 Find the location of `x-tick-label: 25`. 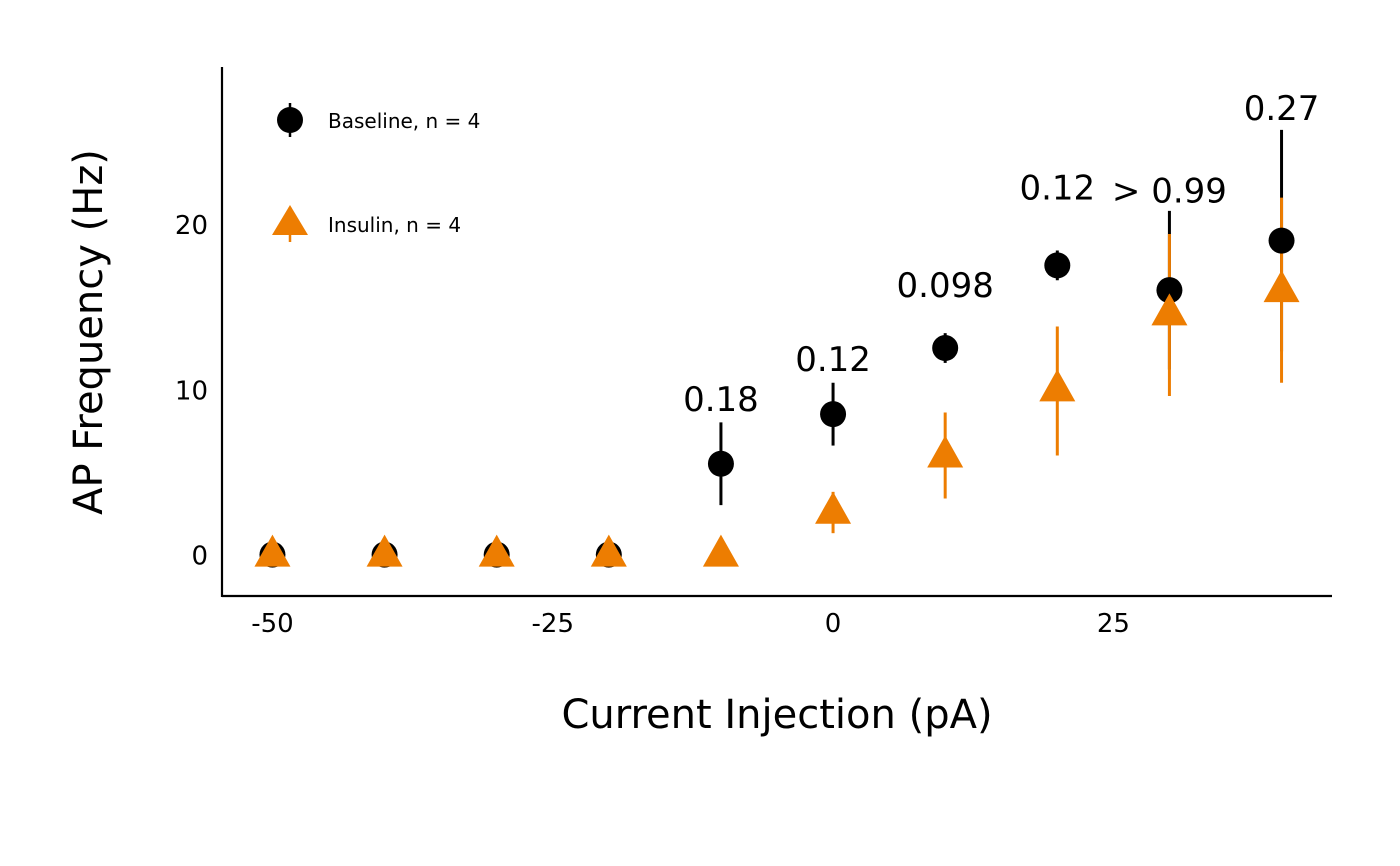

x-tick-label: 25 is located at coordinates (1113, 624).